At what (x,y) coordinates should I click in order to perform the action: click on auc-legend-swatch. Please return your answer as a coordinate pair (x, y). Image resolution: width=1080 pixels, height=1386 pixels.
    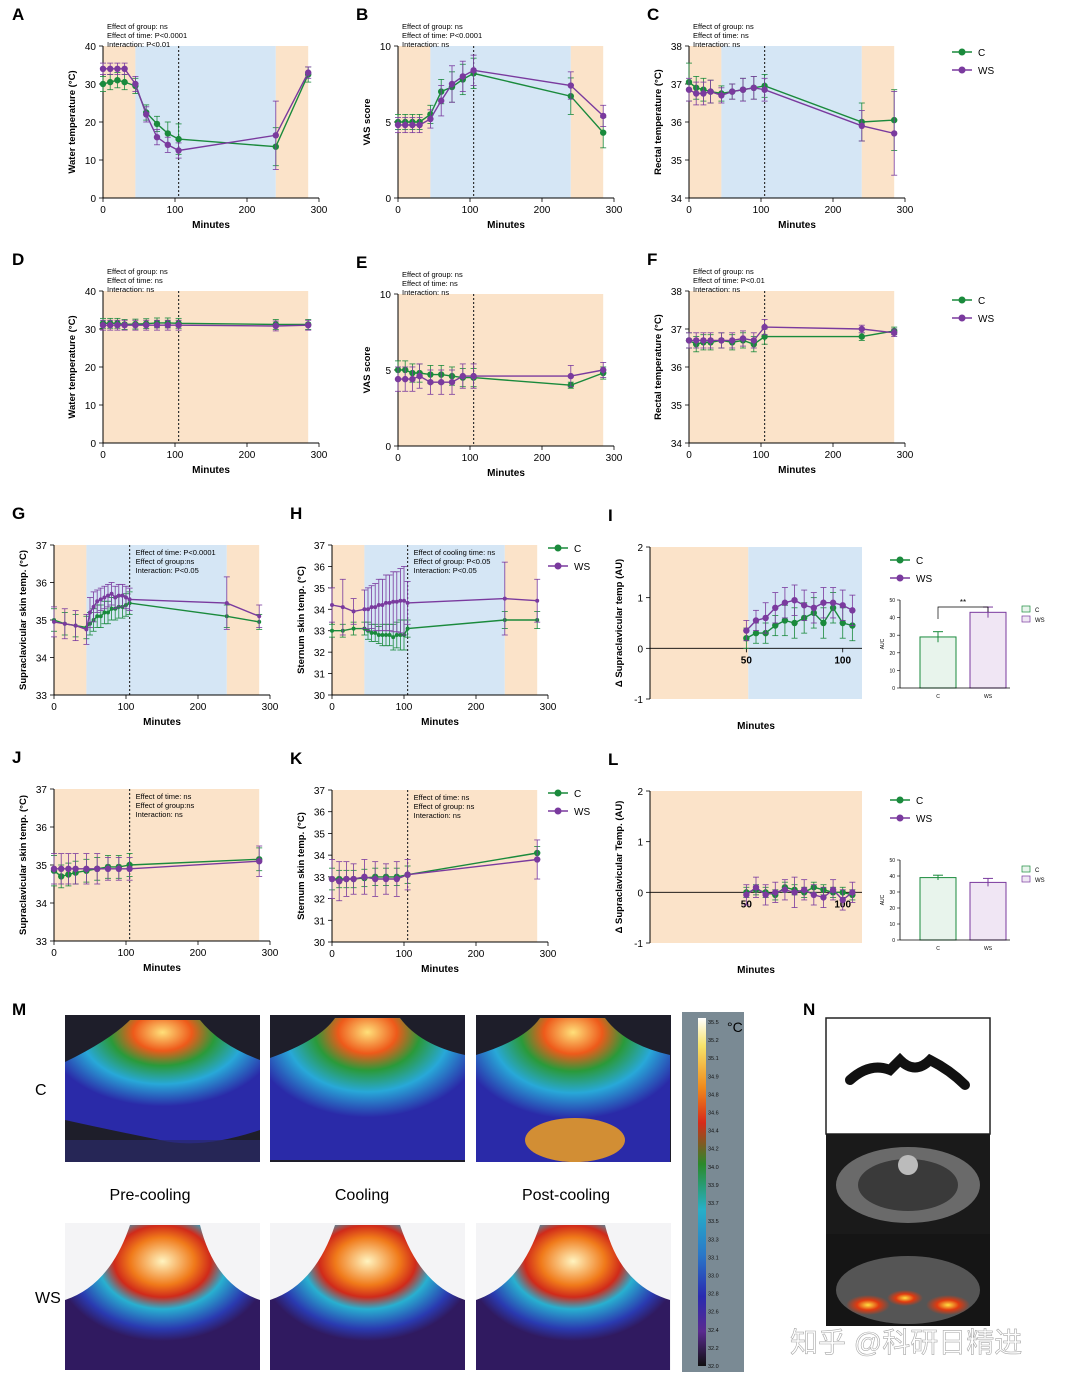
    Looking at the image, I should click on (1026, 869).